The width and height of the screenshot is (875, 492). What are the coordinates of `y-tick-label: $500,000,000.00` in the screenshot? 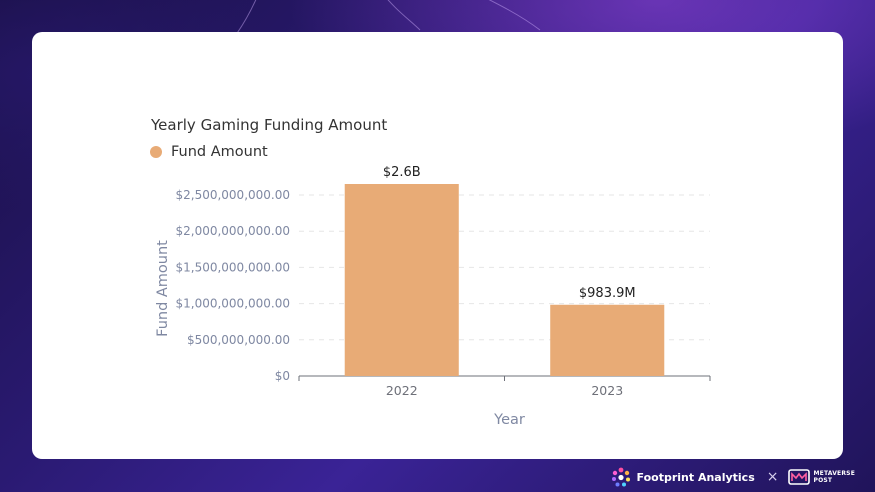 It's located at (238, 340).